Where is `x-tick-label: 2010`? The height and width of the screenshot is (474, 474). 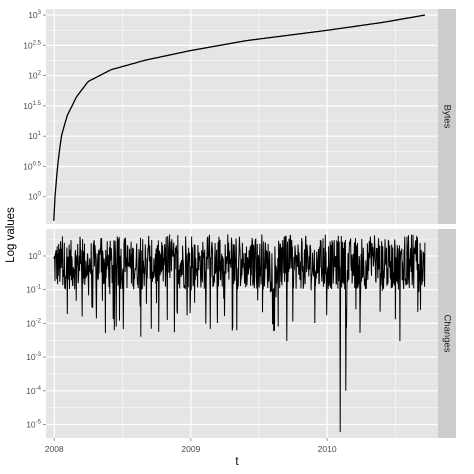
x-tick-label: 2010 is located at coordinates (327, 449).